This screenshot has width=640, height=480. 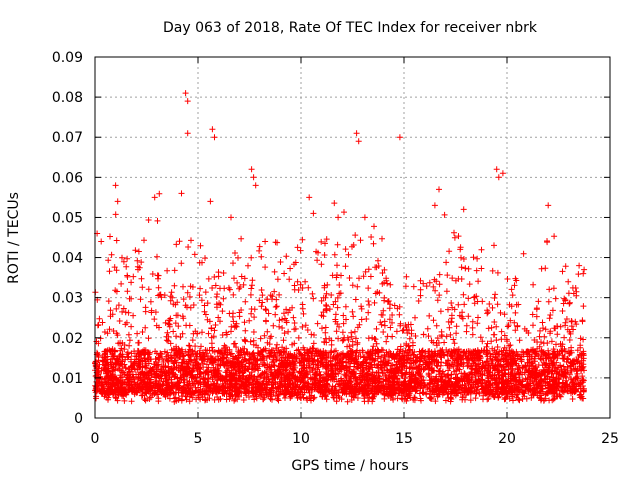 I want to click on y-tick-label: 0.01, so click(x=67, y=379).